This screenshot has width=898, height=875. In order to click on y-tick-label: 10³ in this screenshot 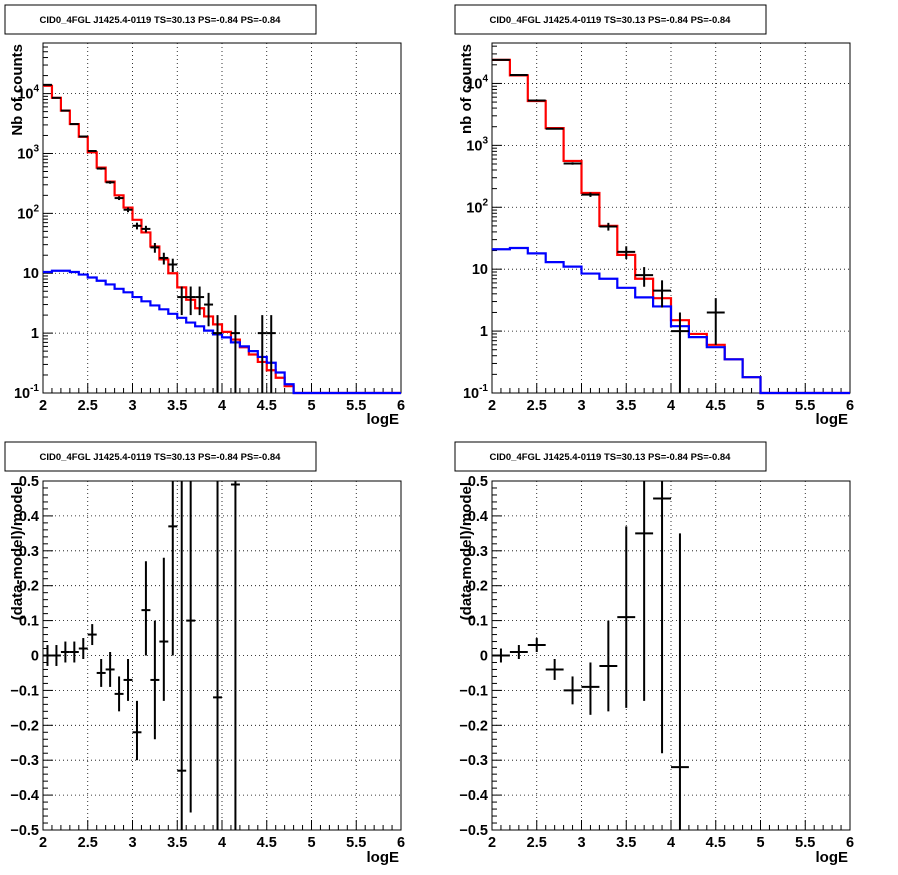, I will do `click(477, 144)`.